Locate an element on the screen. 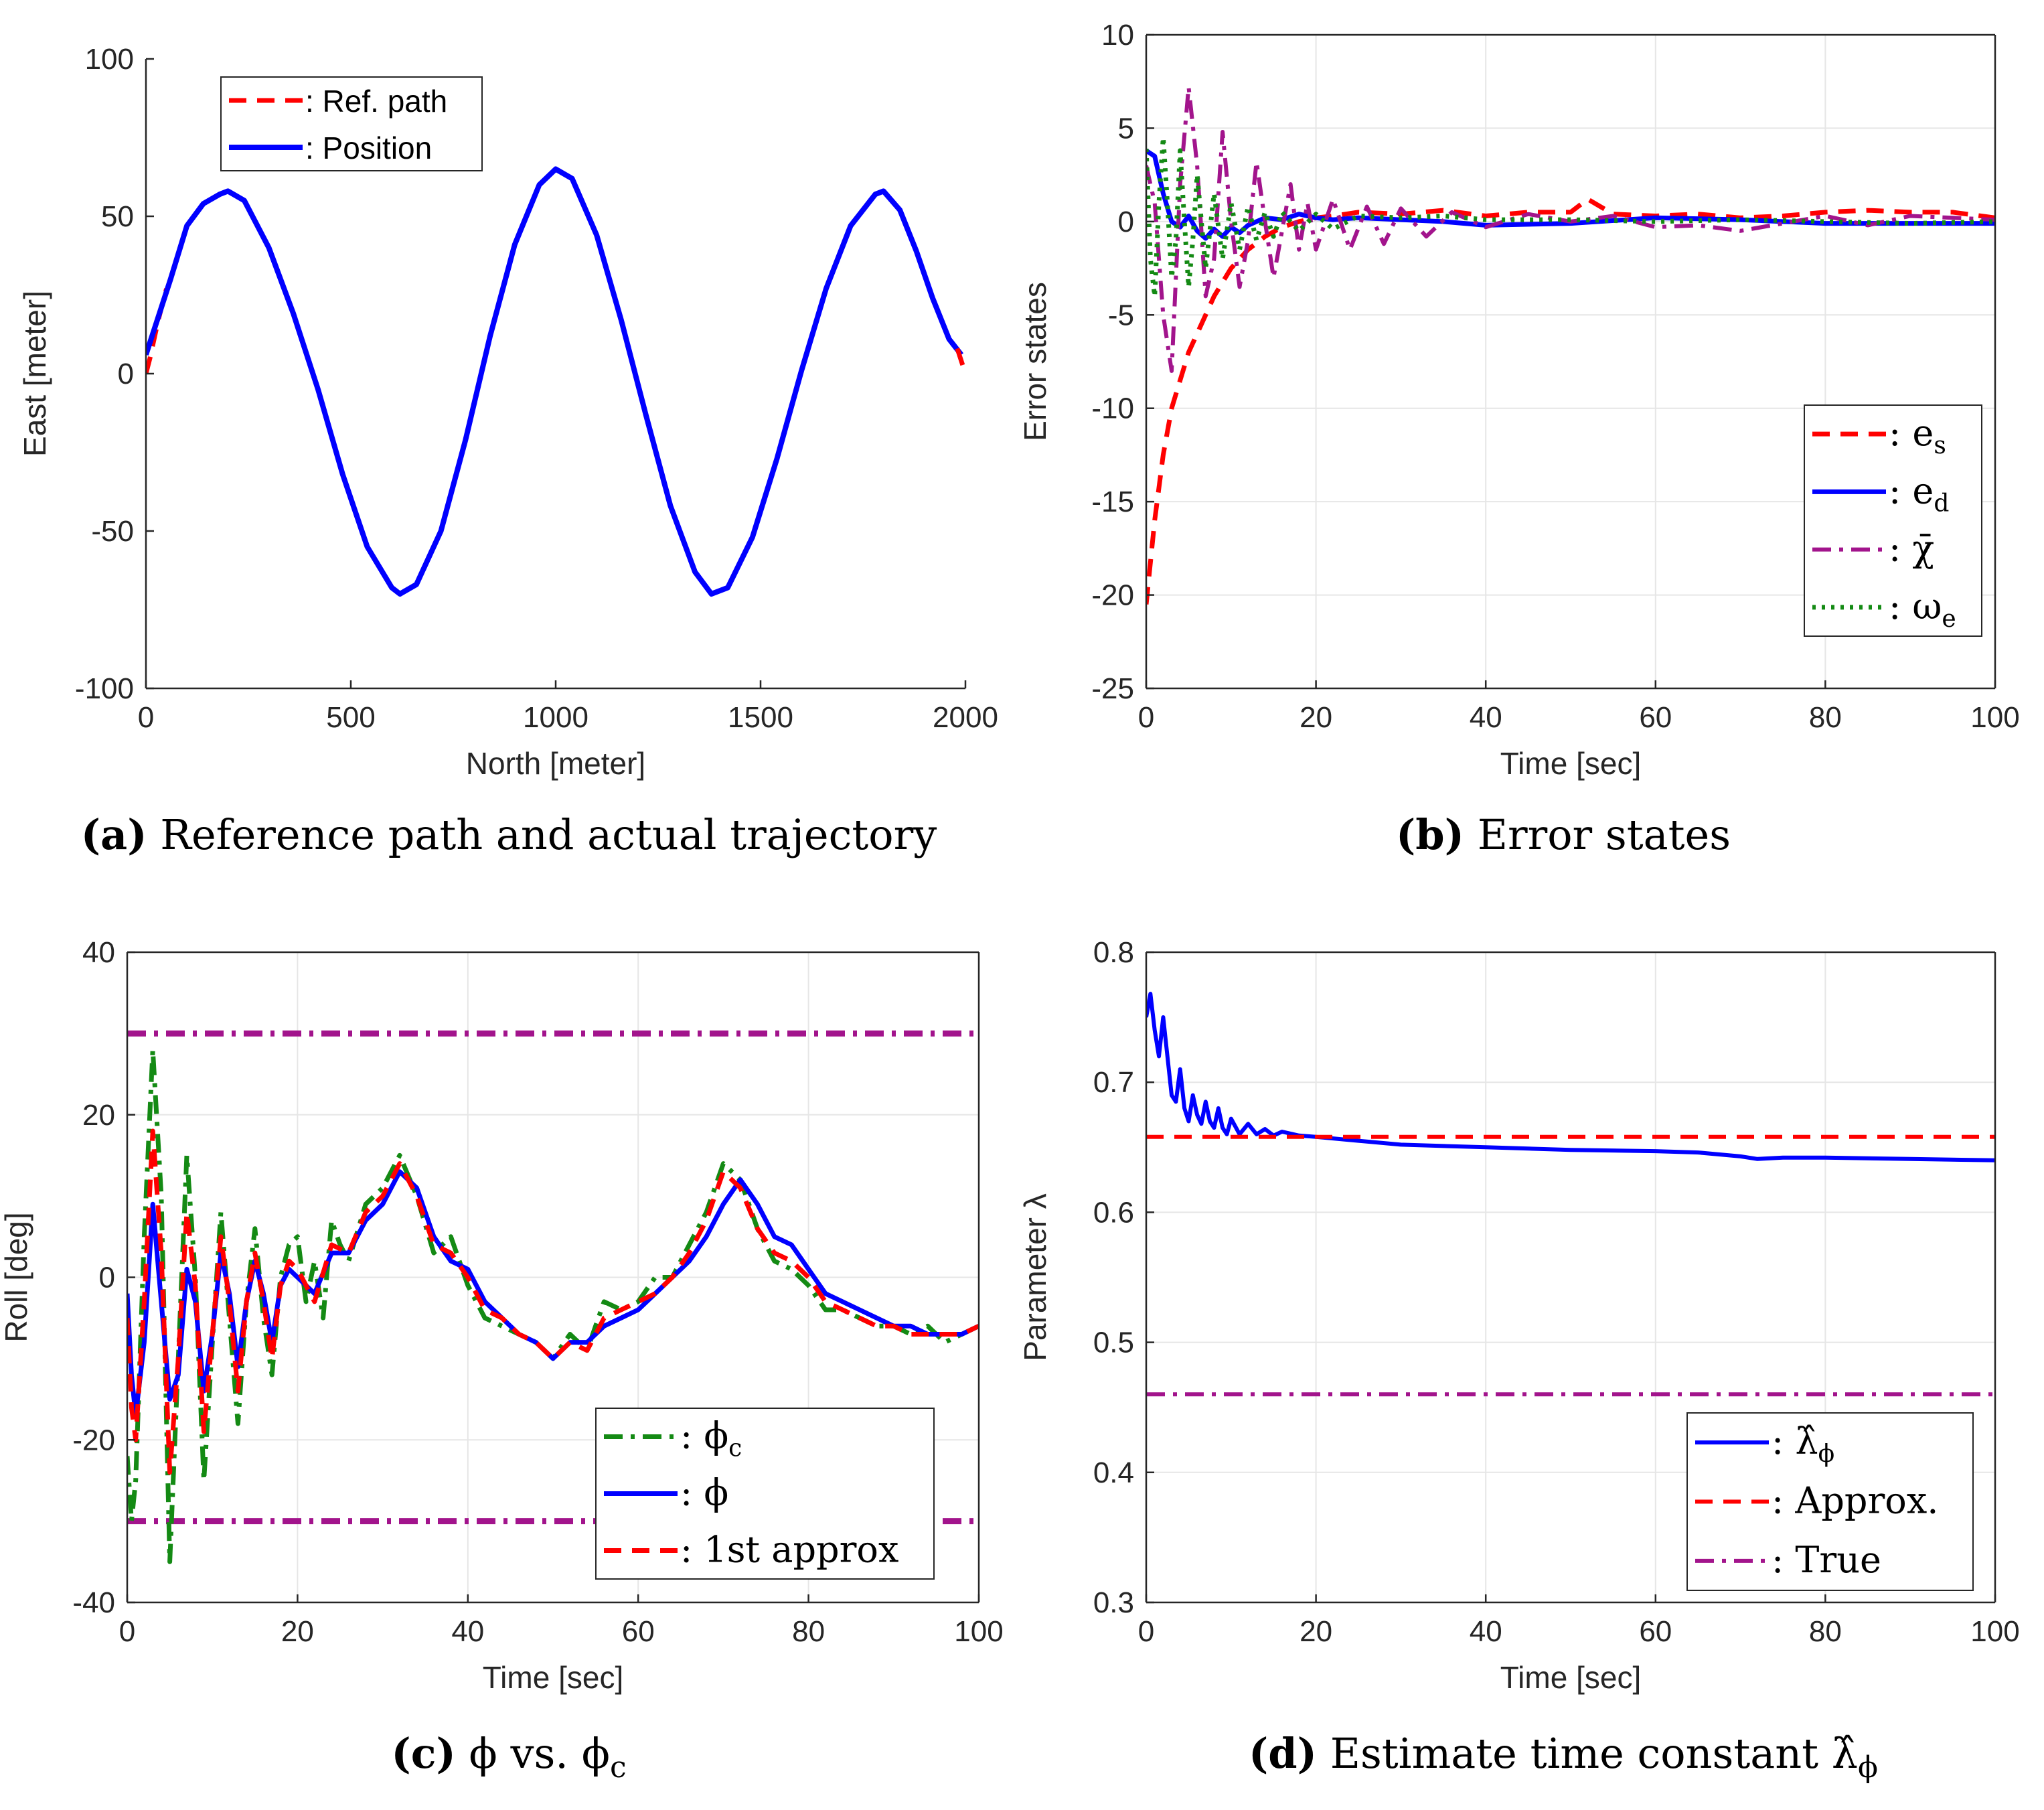 This screenshot has height=1810, width=2044. x-tick-label: 1500 is located at coordinates (760, 717).